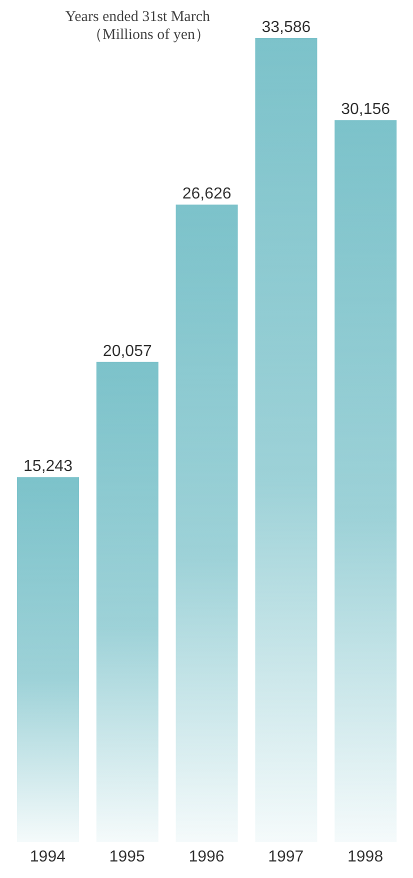 Image resolution: width=413 pixels, height=878 pixels. Describe the element at coordinates (365, 109) in the screenshot. I see `data-label: 30,156` at that location.